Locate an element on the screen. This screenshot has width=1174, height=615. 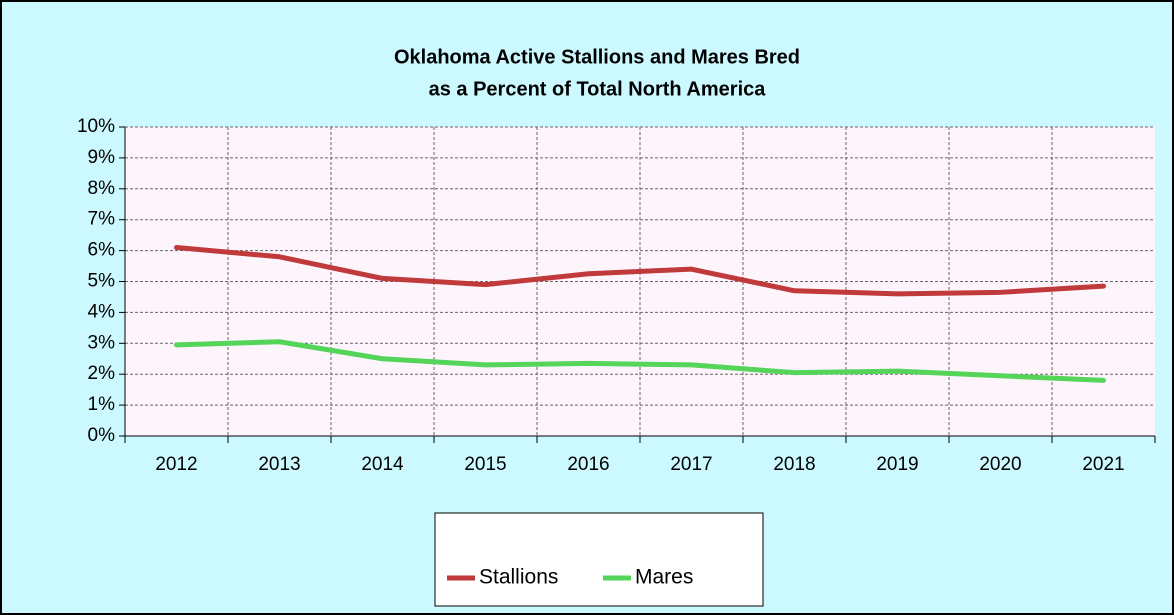
y-tick-label: 3% is located at coordinates (102, 342).